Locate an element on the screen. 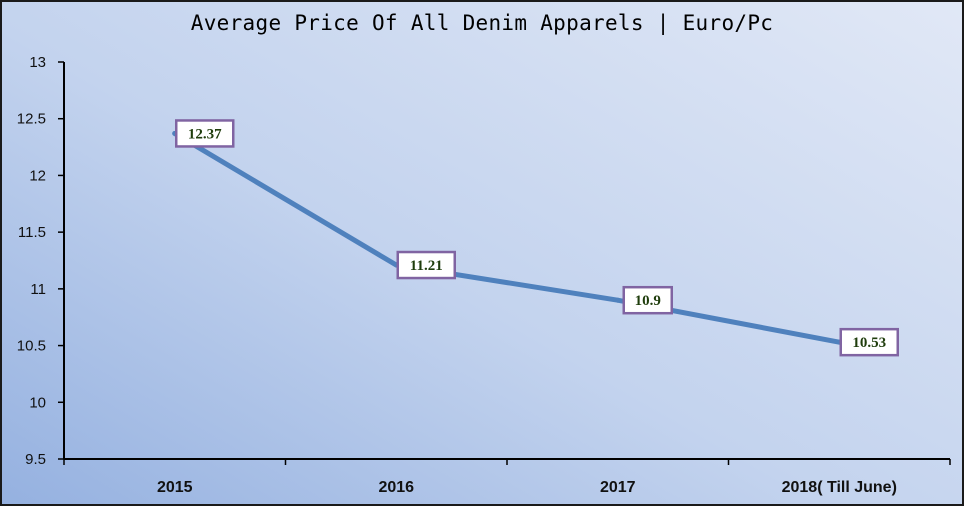 This screenshot has width=964, height=506. y-tick-label: 9.5 is located at coordinates (35, 459).